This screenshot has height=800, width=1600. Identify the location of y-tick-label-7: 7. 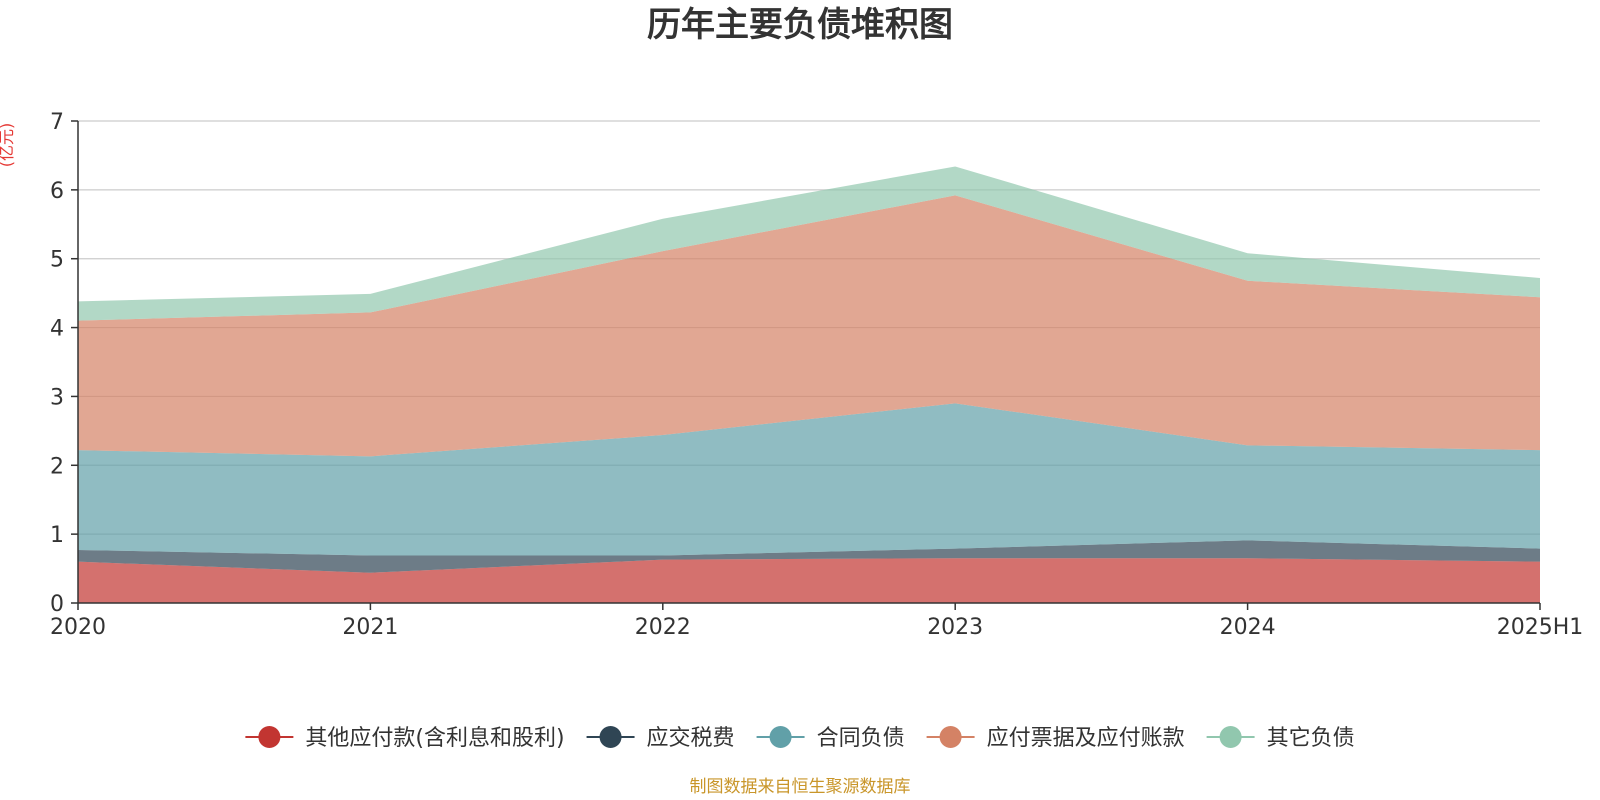
(57, 122).